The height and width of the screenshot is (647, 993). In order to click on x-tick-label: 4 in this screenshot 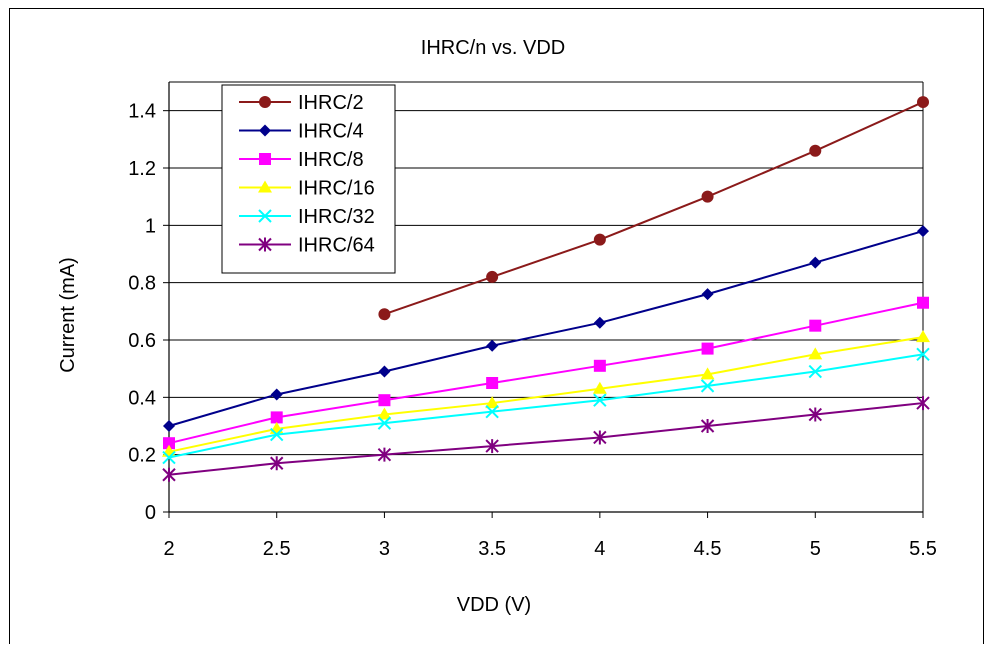, I will do `click(599, 549)`.